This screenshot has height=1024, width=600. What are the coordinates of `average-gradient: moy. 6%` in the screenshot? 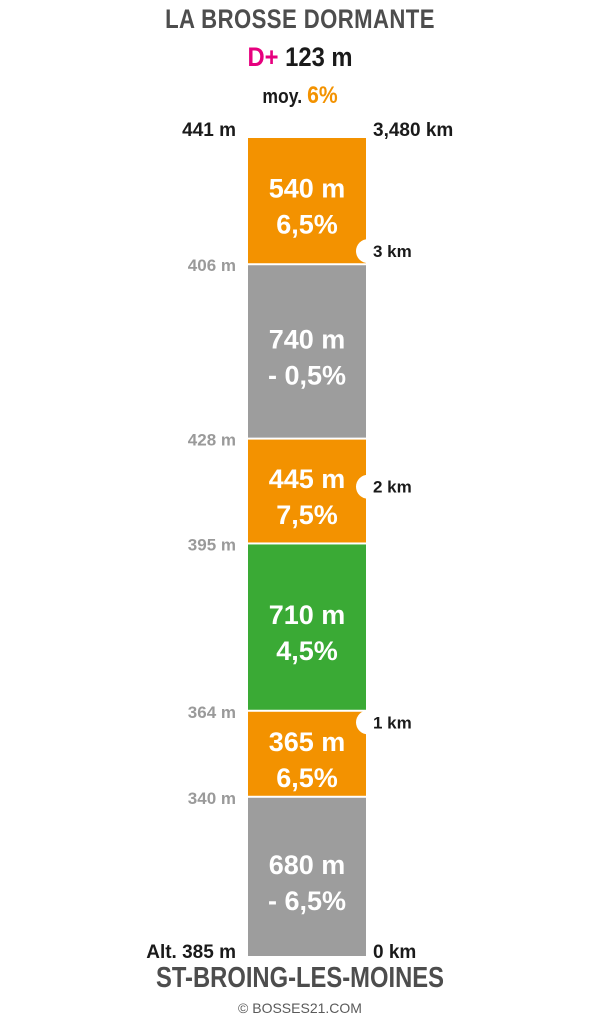 It's located at (300, 96).